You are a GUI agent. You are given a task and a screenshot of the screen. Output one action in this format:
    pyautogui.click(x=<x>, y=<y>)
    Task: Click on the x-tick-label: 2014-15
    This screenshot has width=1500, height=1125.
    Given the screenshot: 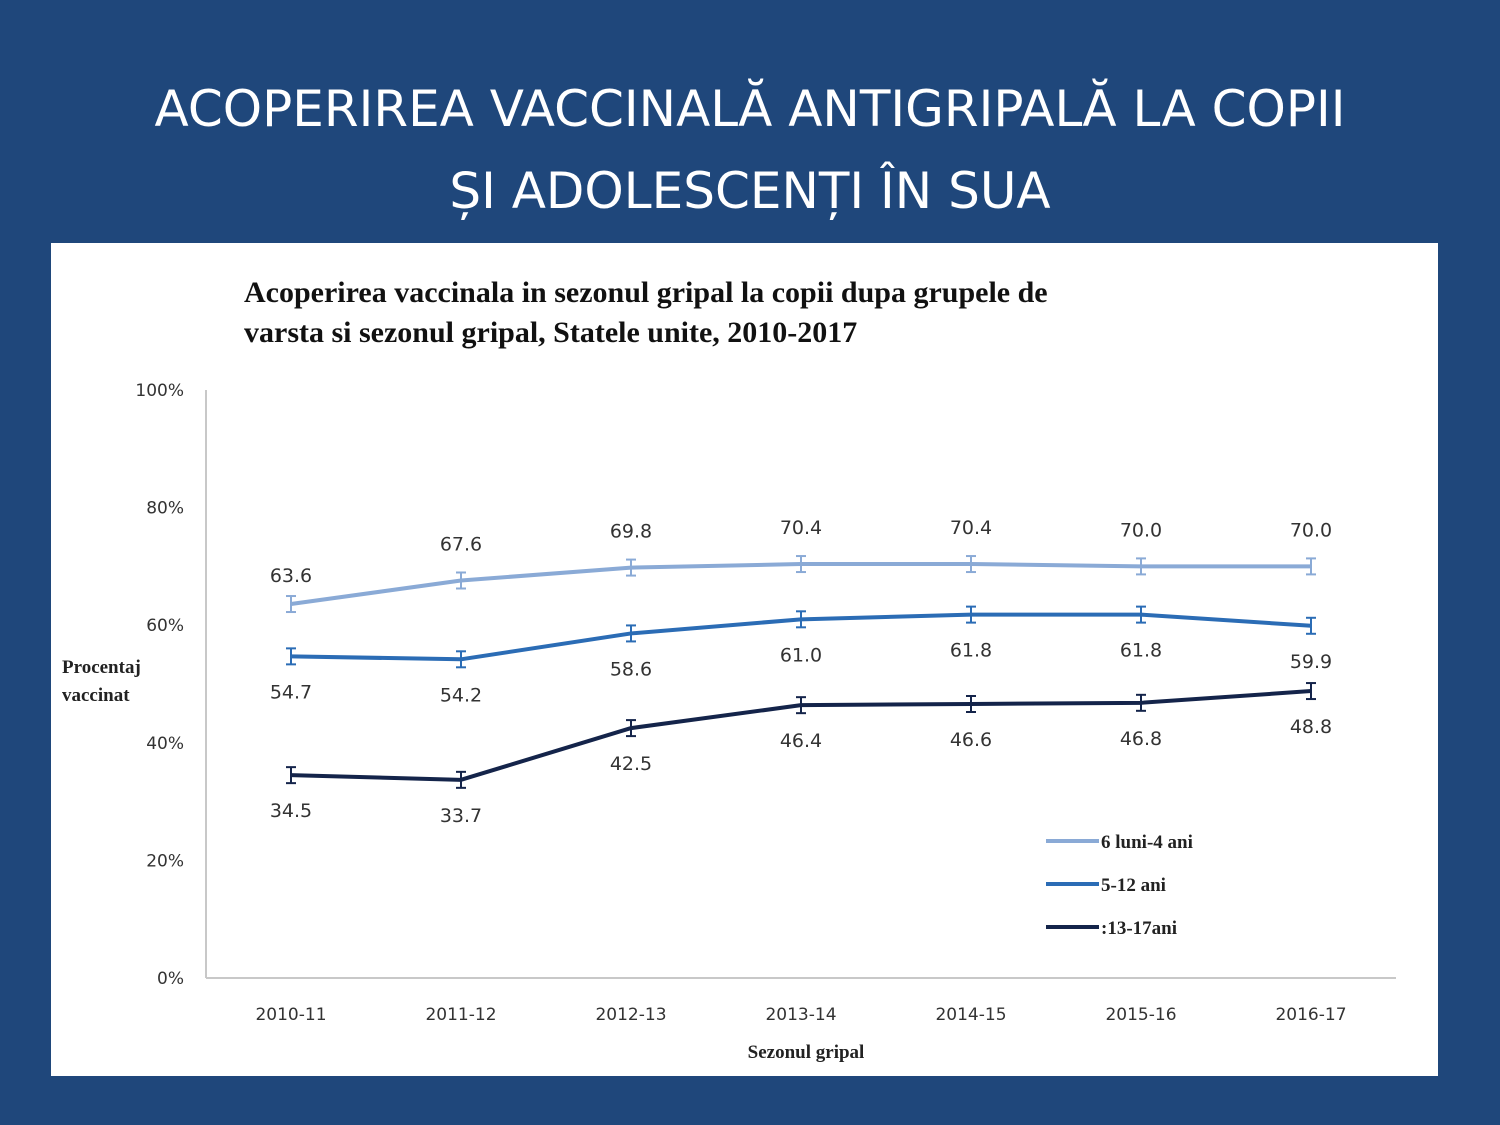 What is the action you would take?
    pyautogui.click(x=970, y=1015)
    